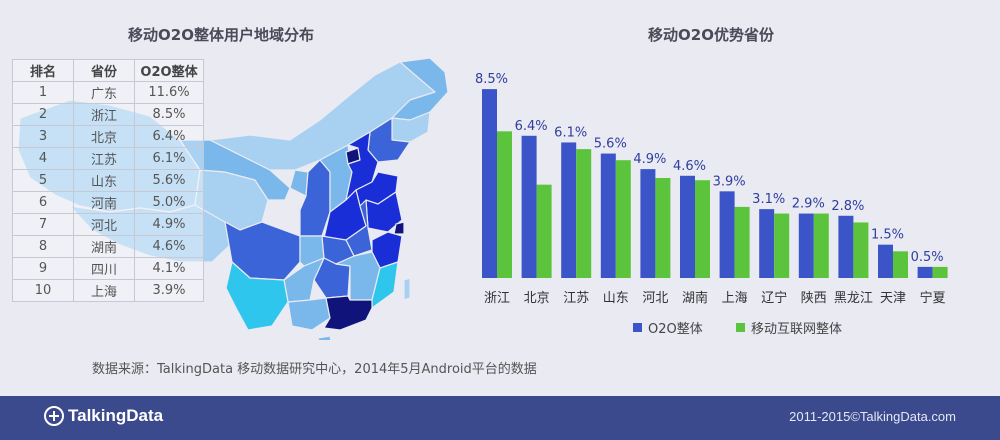 The height and width of the screenshot is (440, 1000). Describe the element at coordinates (43, 158) in the screenshot. I see `rank-cell: 4` at that location.